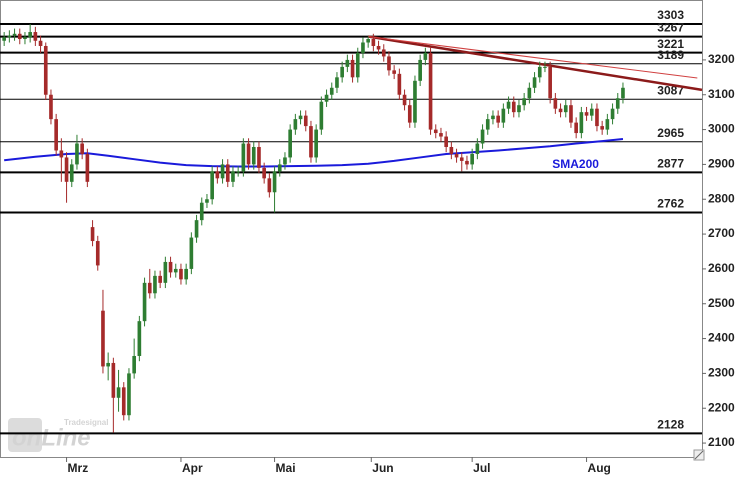 This screenshot has width=750, height=480. What do you see at coordinates (286, 468) in the screenshot?
I see `x-tick-label: Mai` at bounding box center [286, 468].